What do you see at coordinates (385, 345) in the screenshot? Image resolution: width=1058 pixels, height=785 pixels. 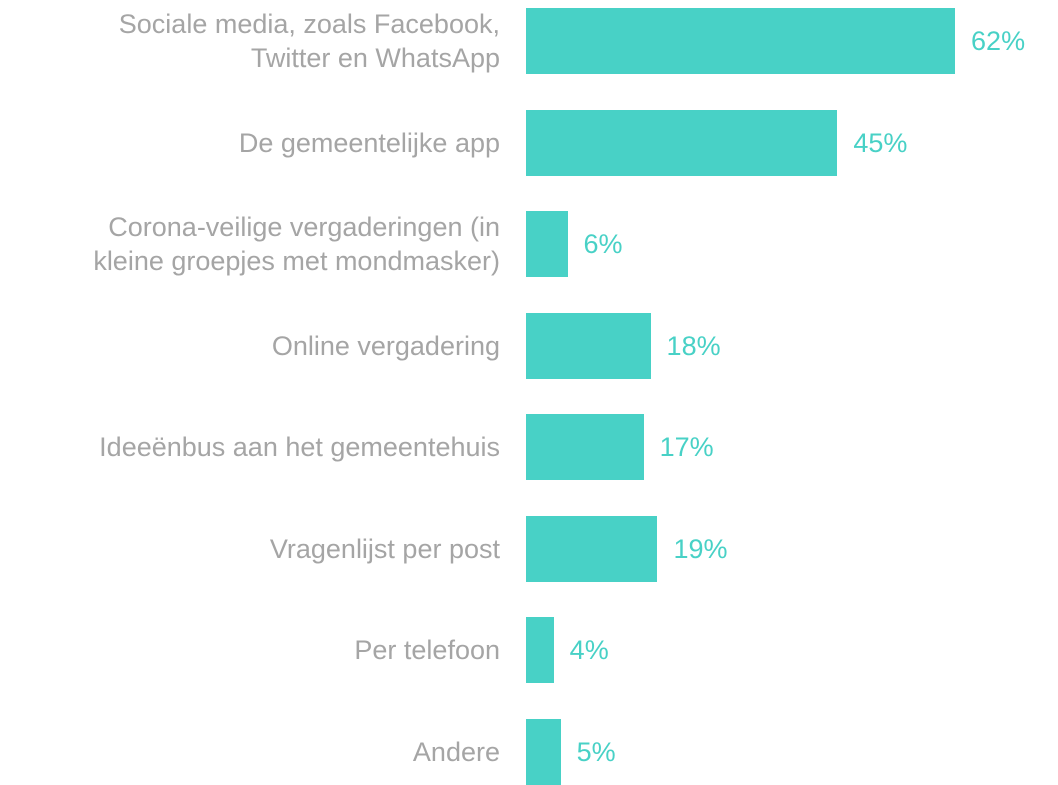 I see `category-label: Online vergadering` at bounding box center [385, 345].